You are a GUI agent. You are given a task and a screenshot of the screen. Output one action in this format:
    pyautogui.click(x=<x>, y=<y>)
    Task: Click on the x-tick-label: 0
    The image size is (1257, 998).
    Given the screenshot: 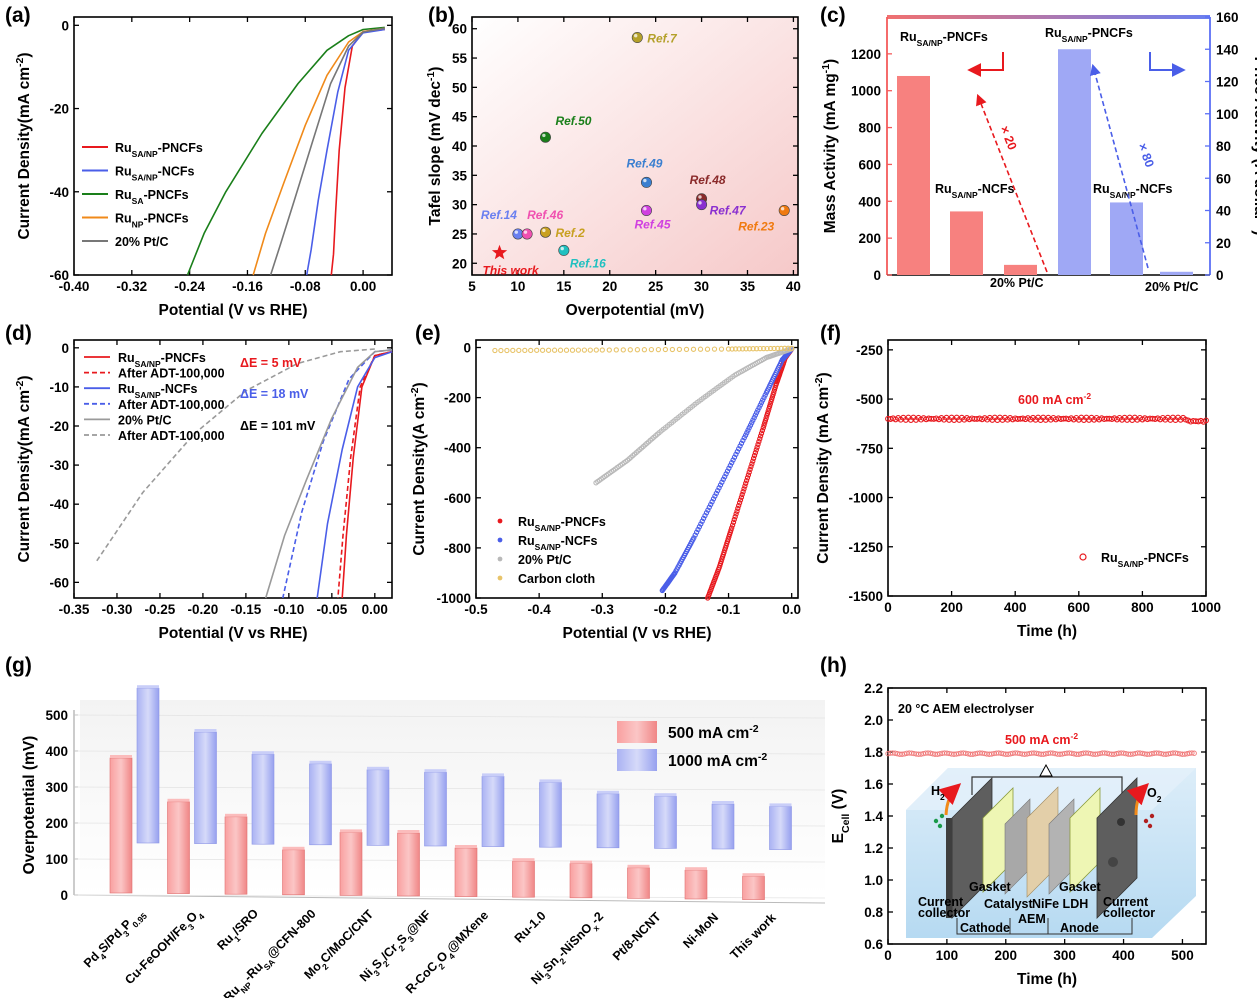 What is the action you would take?
    pyautogui.click(x=888, y=955)
    